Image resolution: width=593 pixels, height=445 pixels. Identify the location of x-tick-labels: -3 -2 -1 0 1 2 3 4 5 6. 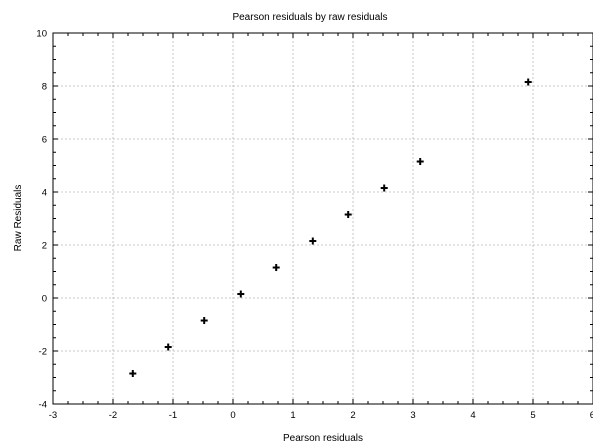
(321, 415).